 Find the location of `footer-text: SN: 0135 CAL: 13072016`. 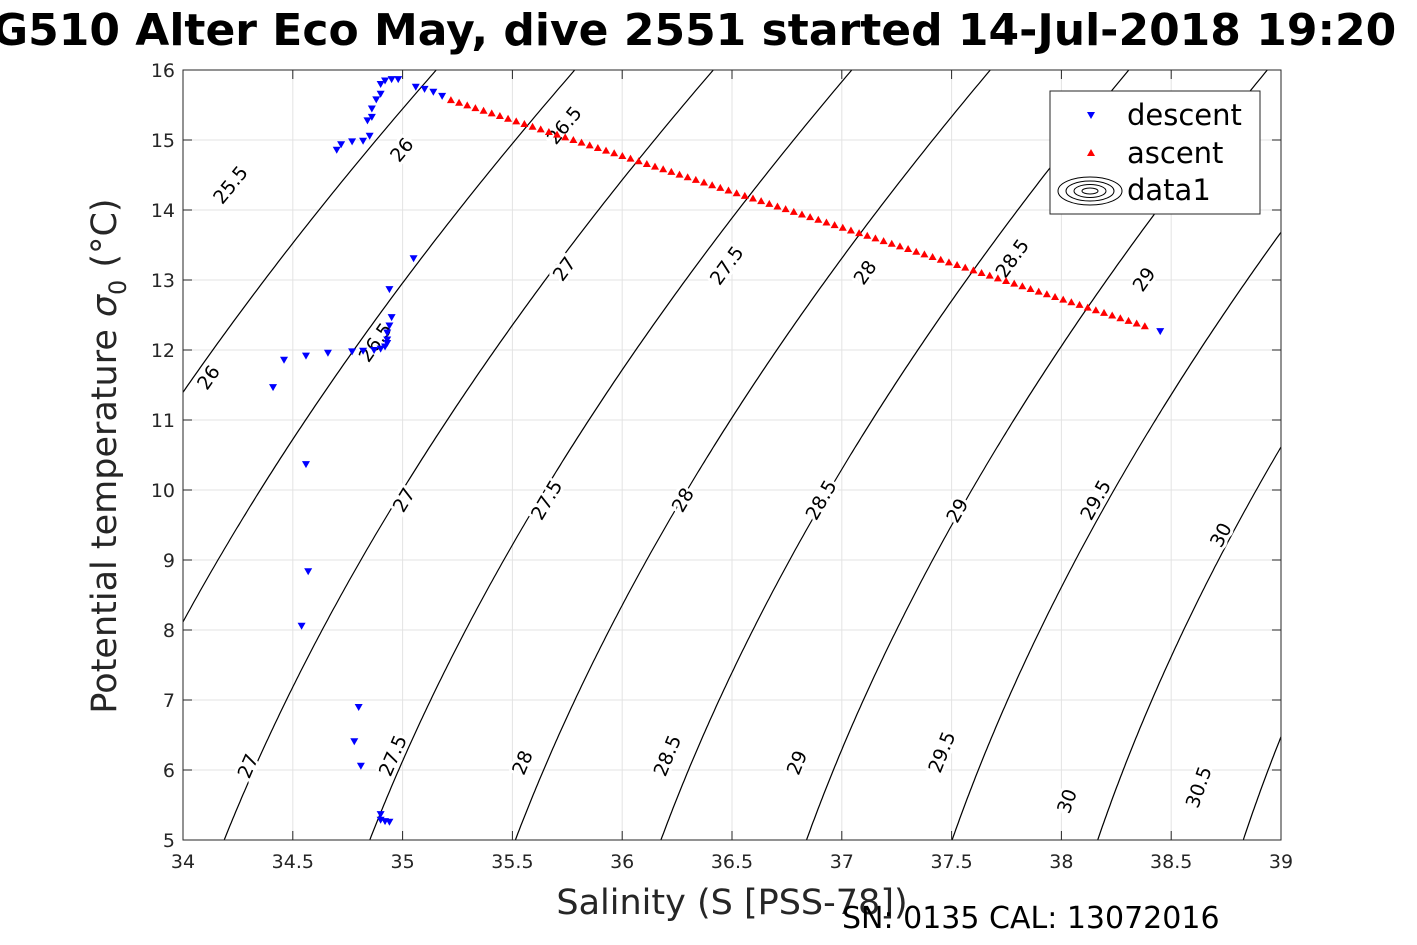

footer-text: SN: 0135 CAL: 13072016 is located at coordinates (1031, 918).